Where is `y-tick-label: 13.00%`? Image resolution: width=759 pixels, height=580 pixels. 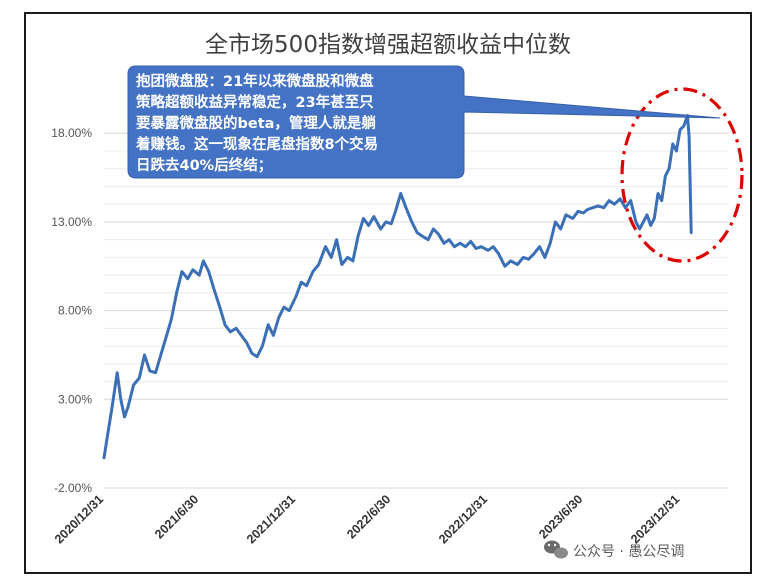
y-tick-label: 13.00% is located at coordinates (71, 222).